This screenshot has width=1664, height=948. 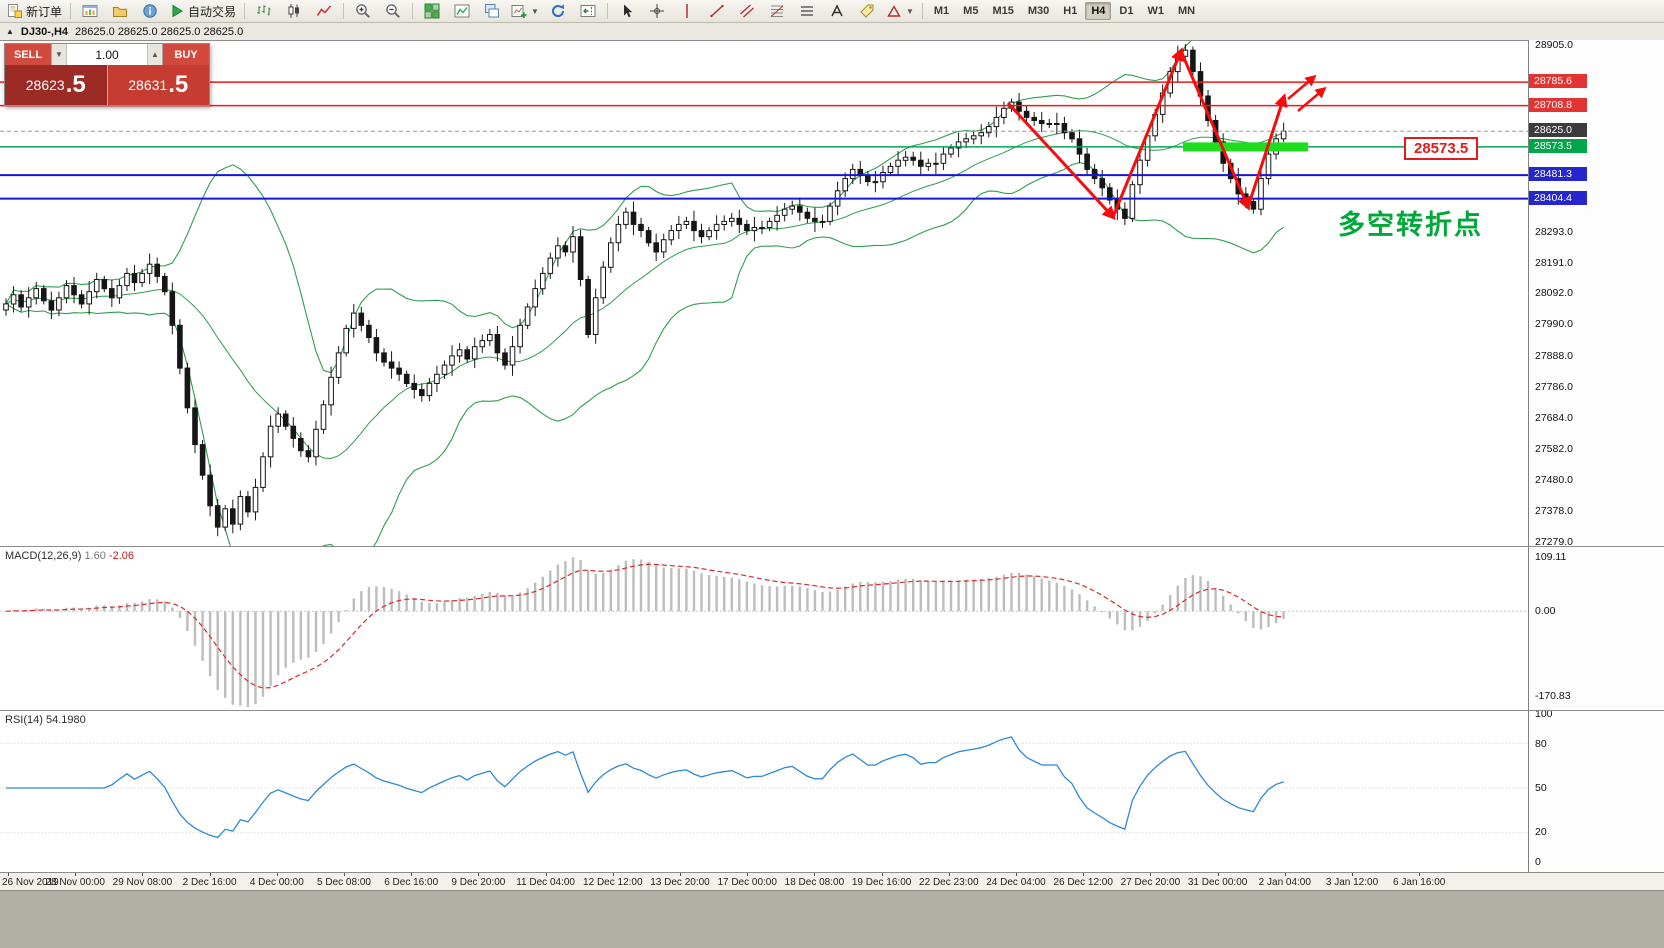 What do you see at coordinates (393, 11) in the screenshot?
I see `zoom-out-button` at bounding box center [393, 11].